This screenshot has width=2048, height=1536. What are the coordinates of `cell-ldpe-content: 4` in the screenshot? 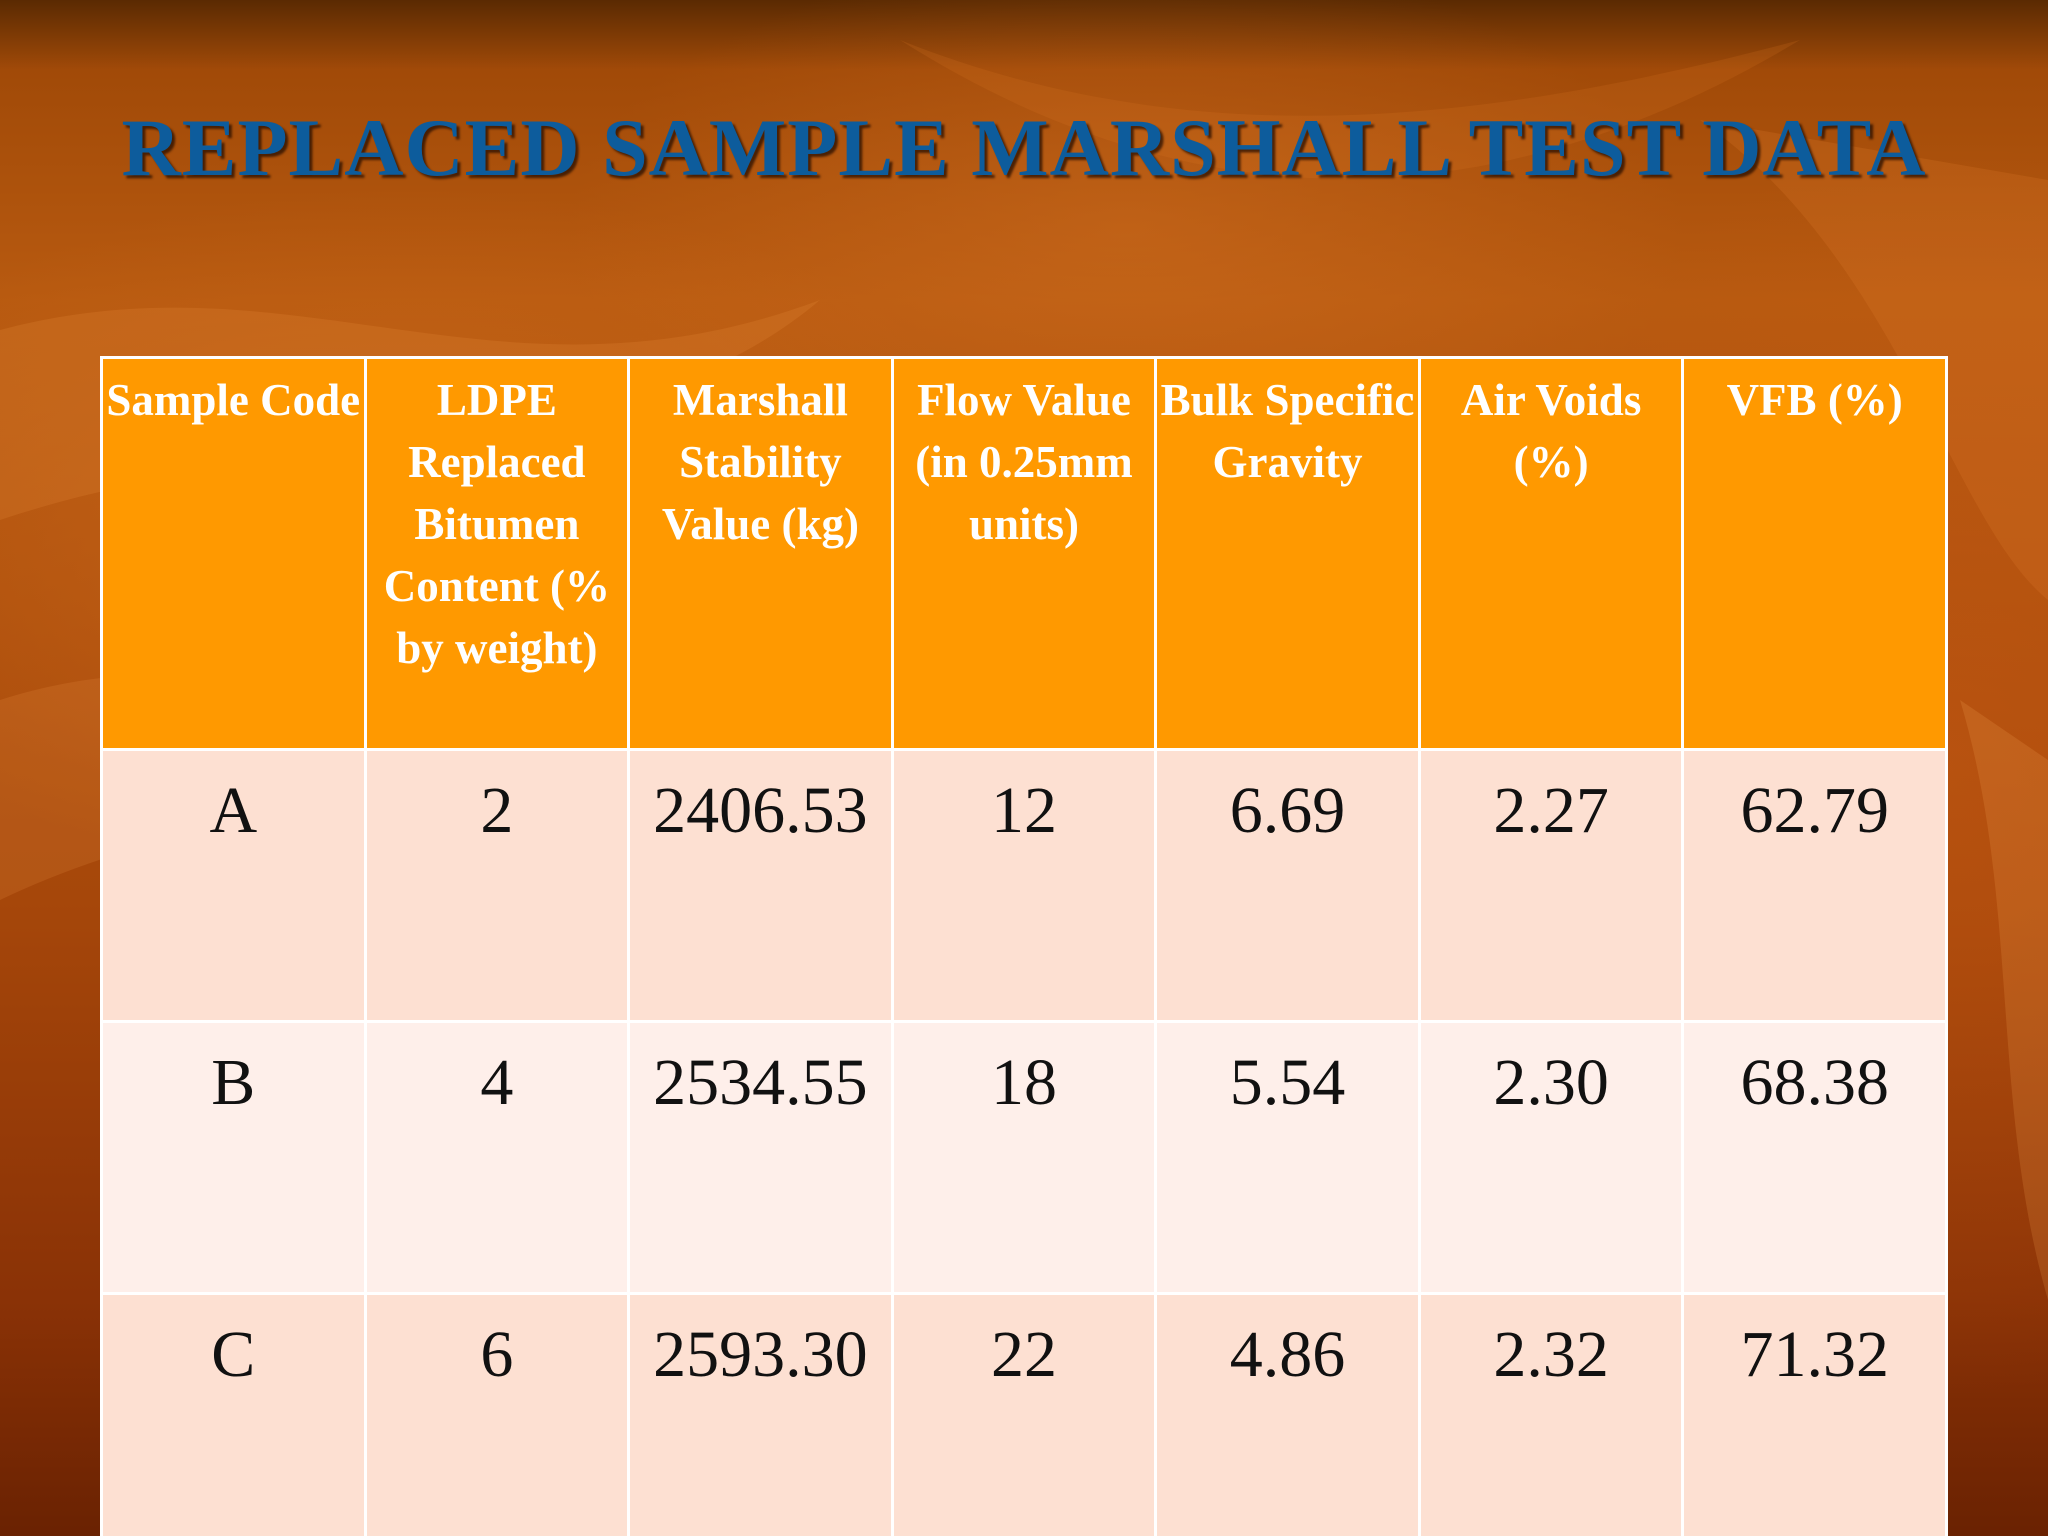 It's located at (497, 1157).